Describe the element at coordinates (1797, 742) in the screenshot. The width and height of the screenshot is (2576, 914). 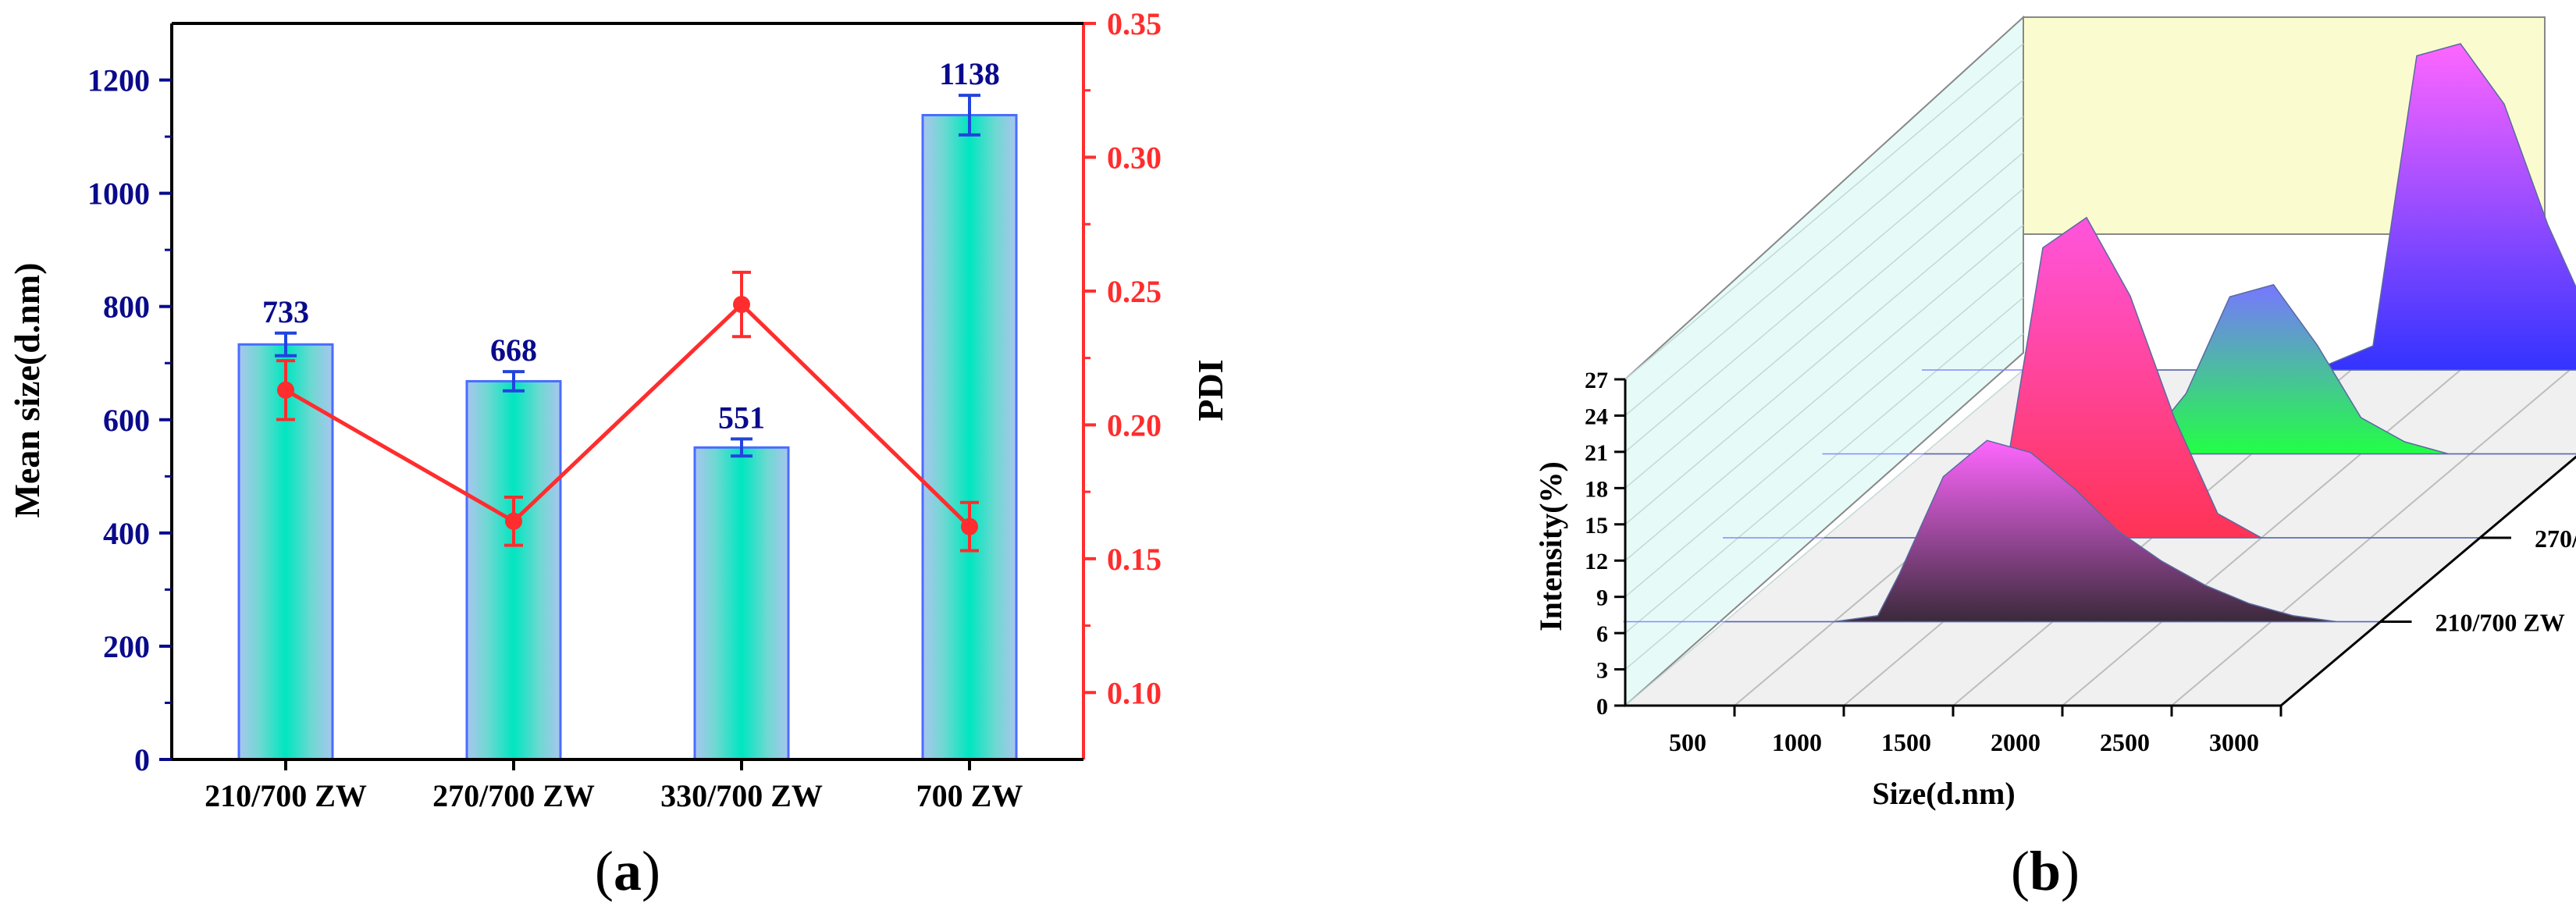
I see `size-tick-label: 1000` at that location.